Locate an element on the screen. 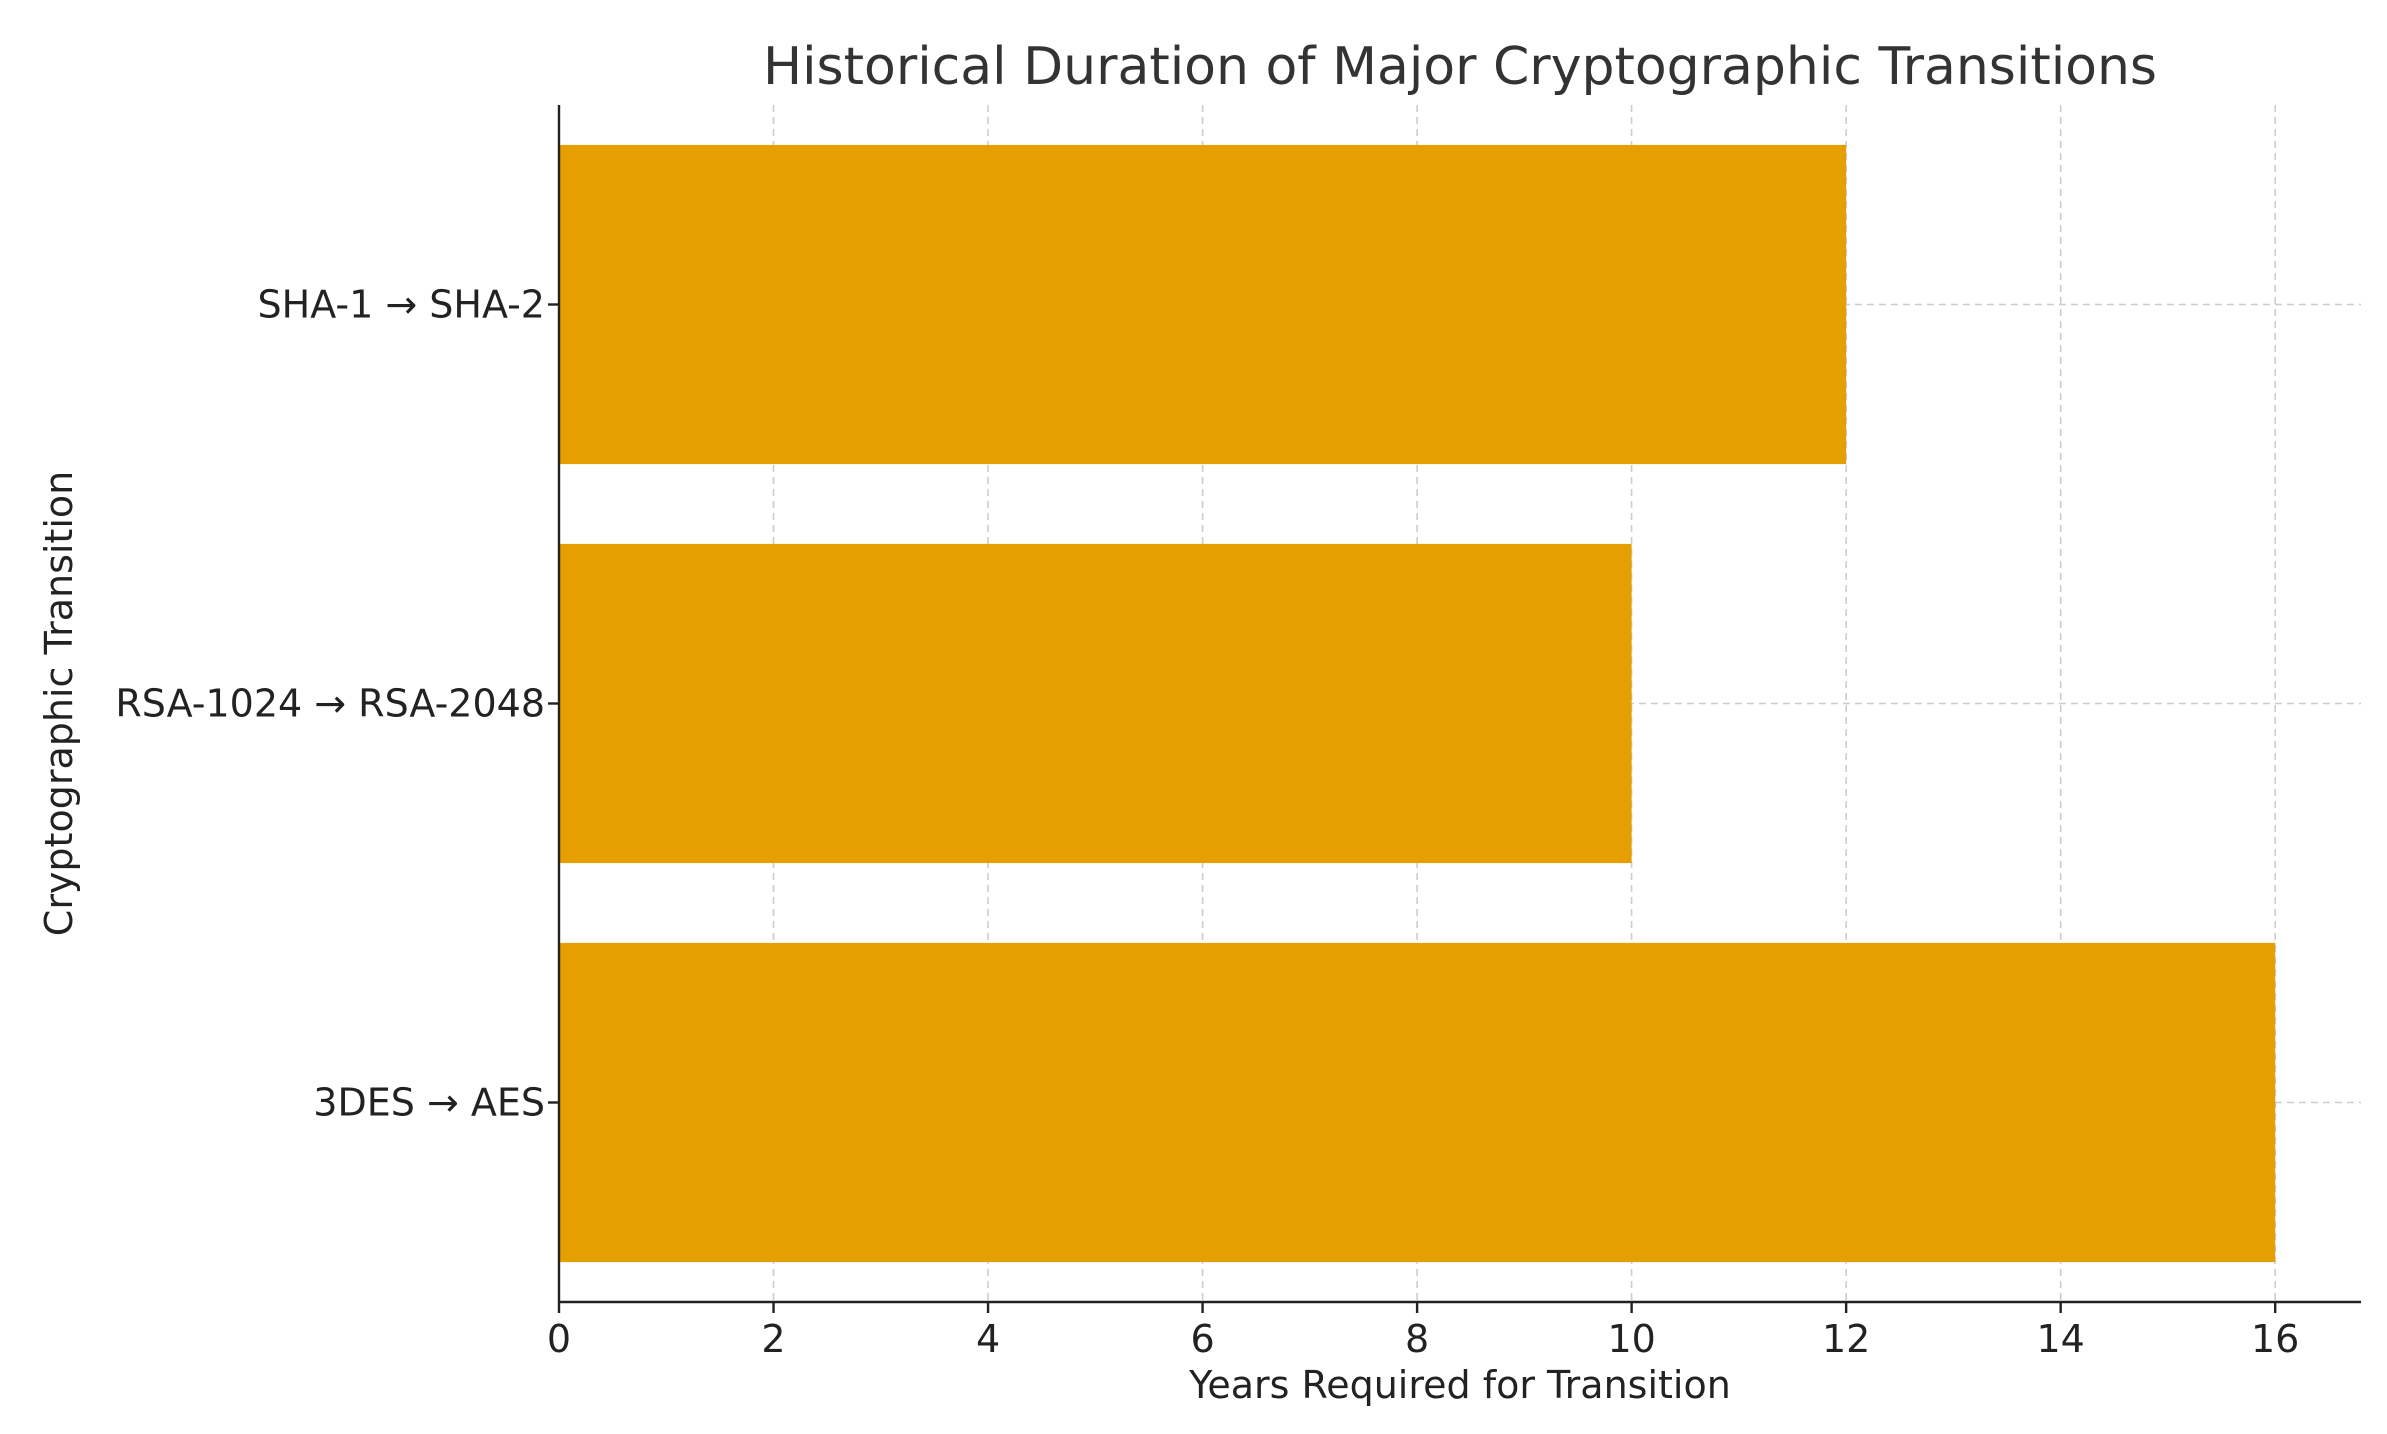 This screenshot has height=1434, width=2387. x-tick-label: 10 is located at coordinates (1631, 1339).